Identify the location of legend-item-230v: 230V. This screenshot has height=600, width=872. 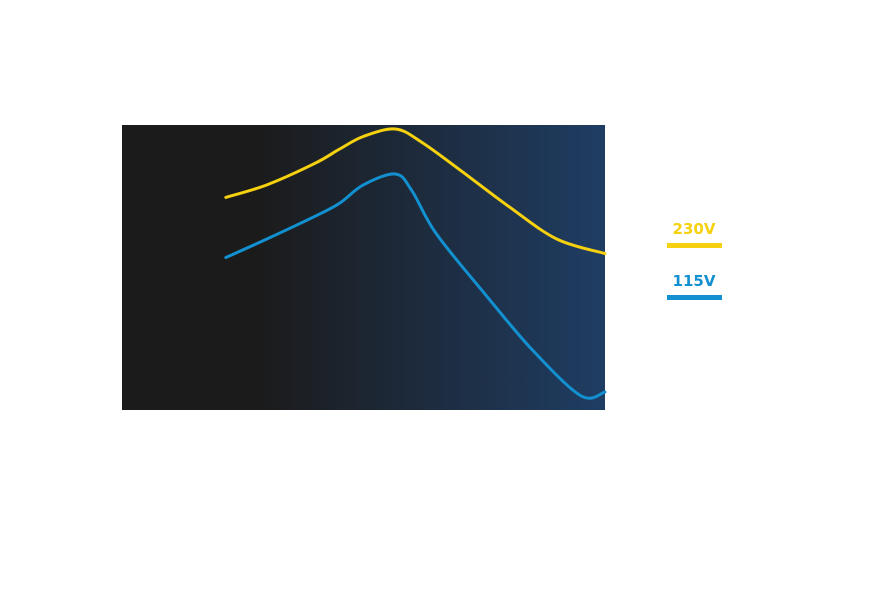
(694, 234).